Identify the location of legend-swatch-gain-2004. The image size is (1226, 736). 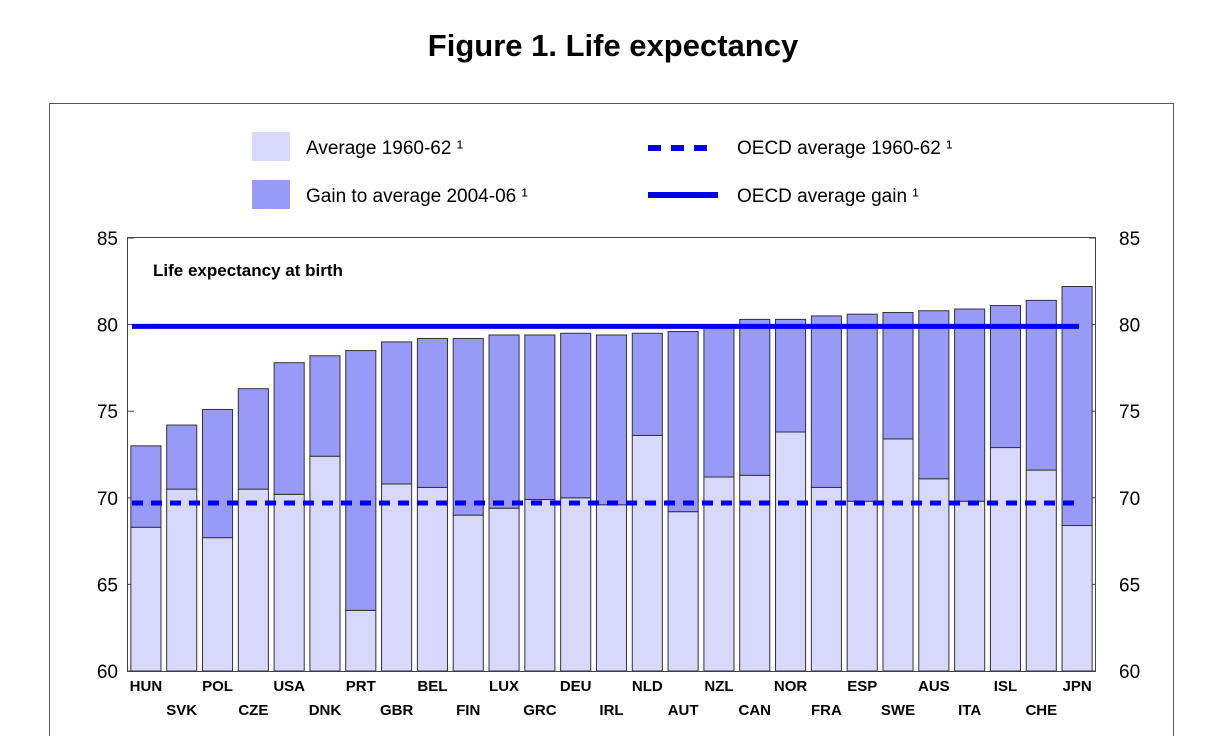
(271, 194).